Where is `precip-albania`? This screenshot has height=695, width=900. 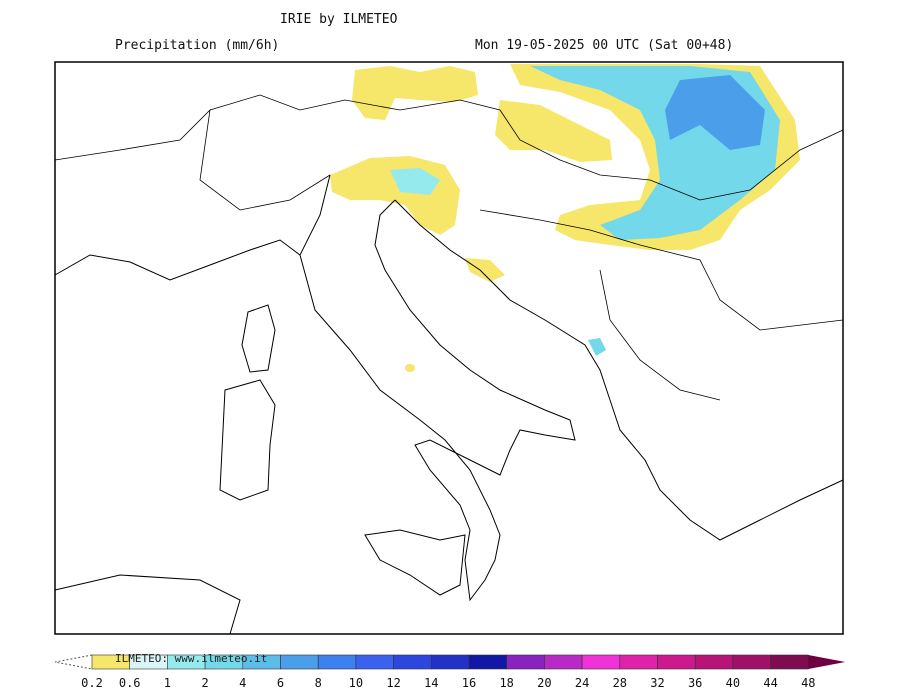 precip-albania is located at coordinates (597, 347).